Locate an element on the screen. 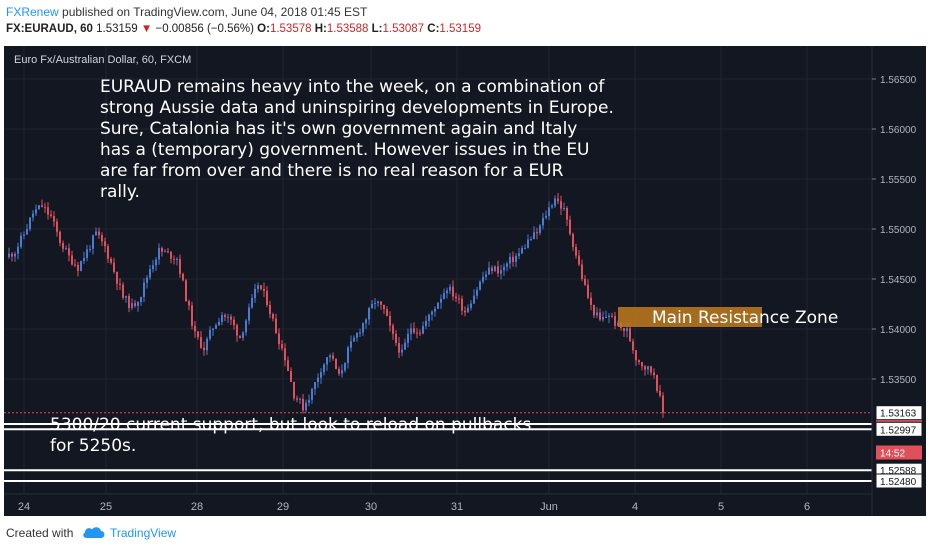 The image size is (932, 550). tradingview-link: TradingView is located at coordinates (143, 533).